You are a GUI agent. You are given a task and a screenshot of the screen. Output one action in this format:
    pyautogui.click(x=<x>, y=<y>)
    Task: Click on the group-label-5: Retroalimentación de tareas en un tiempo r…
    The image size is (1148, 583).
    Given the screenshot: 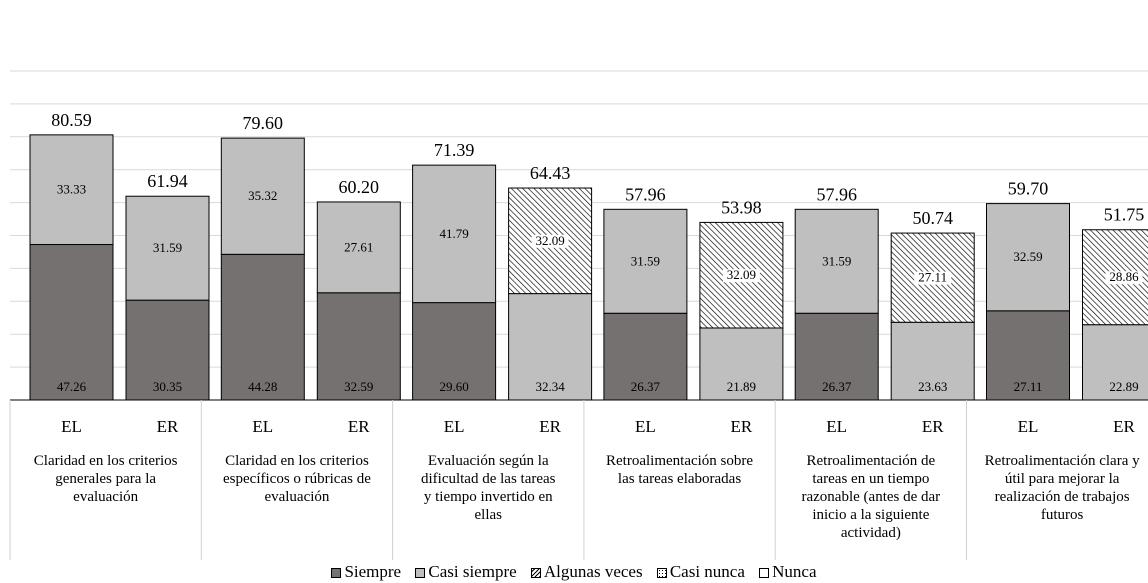 What is the action you would take?
    pyautogui.click(x=871, y=497)
    